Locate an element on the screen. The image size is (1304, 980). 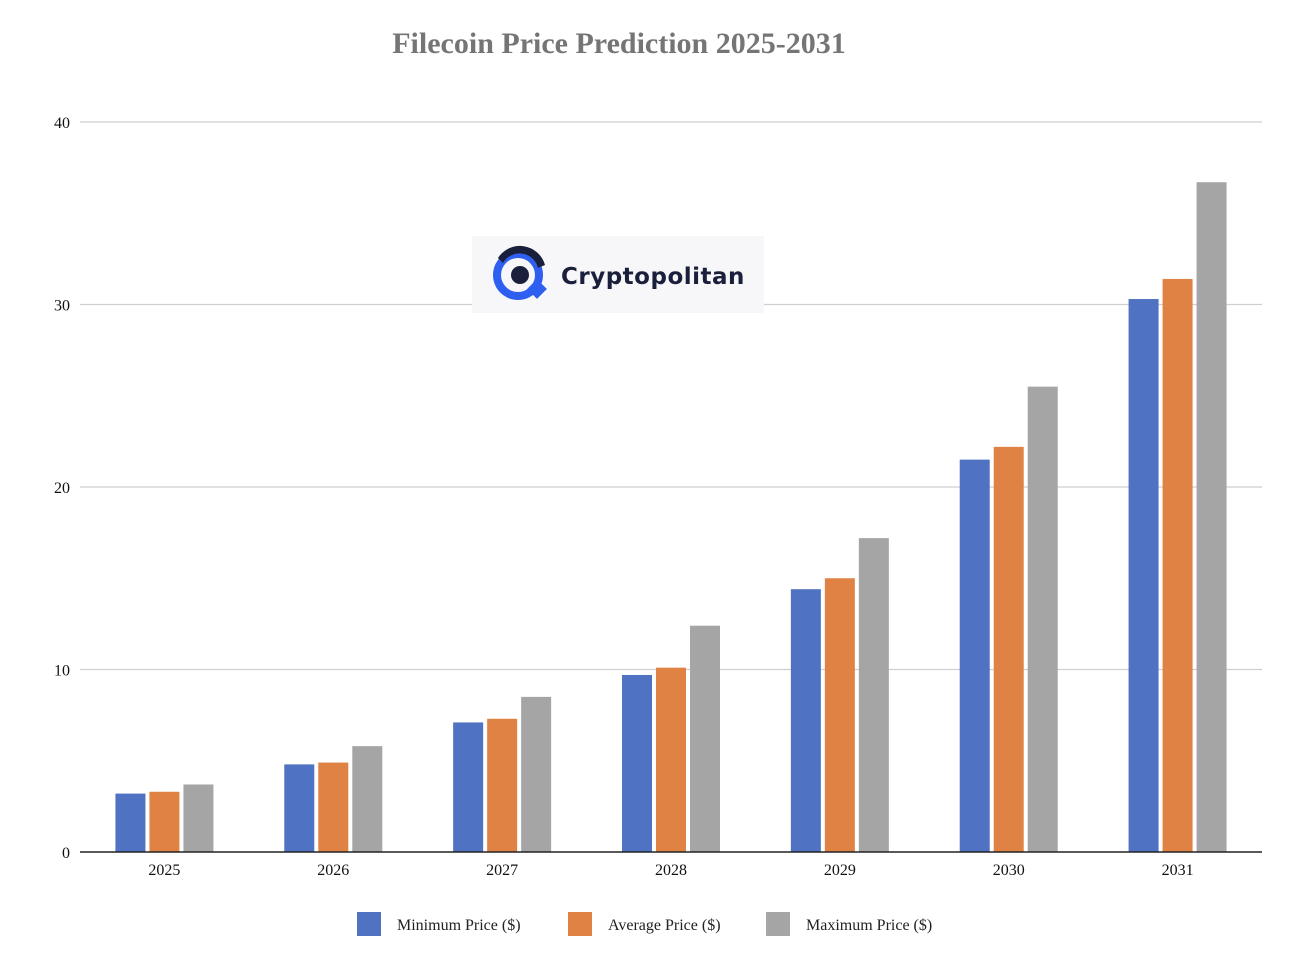
y-tick-label: 20 is located at coordinates (62, 488).